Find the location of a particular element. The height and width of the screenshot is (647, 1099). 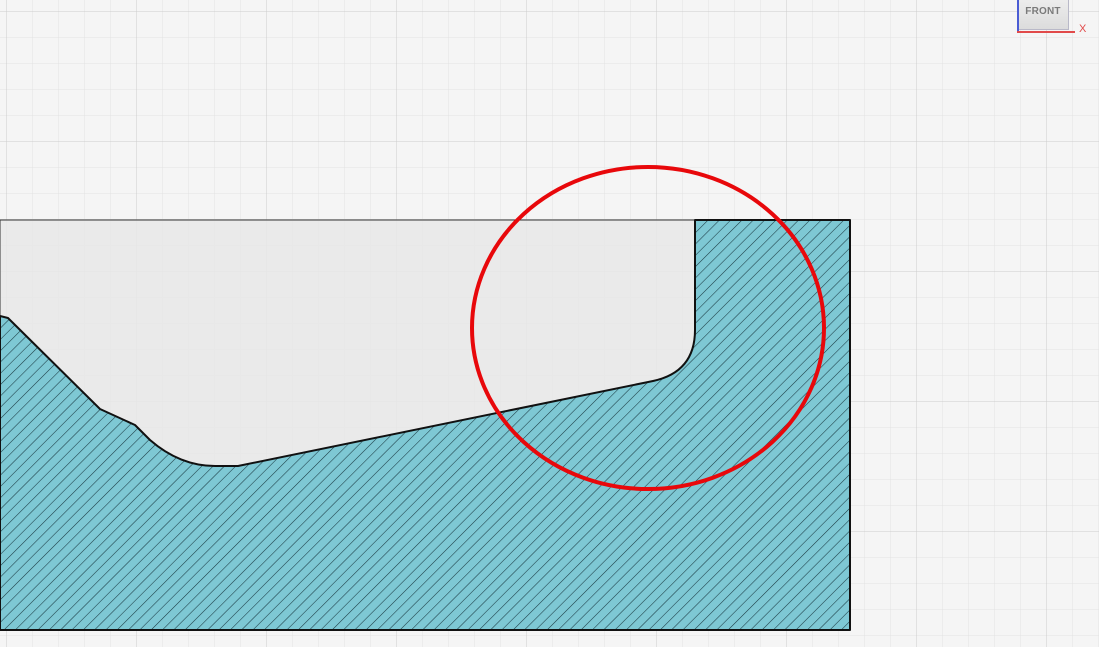

viewcube-front-face is located at coordinates (1043, 15).